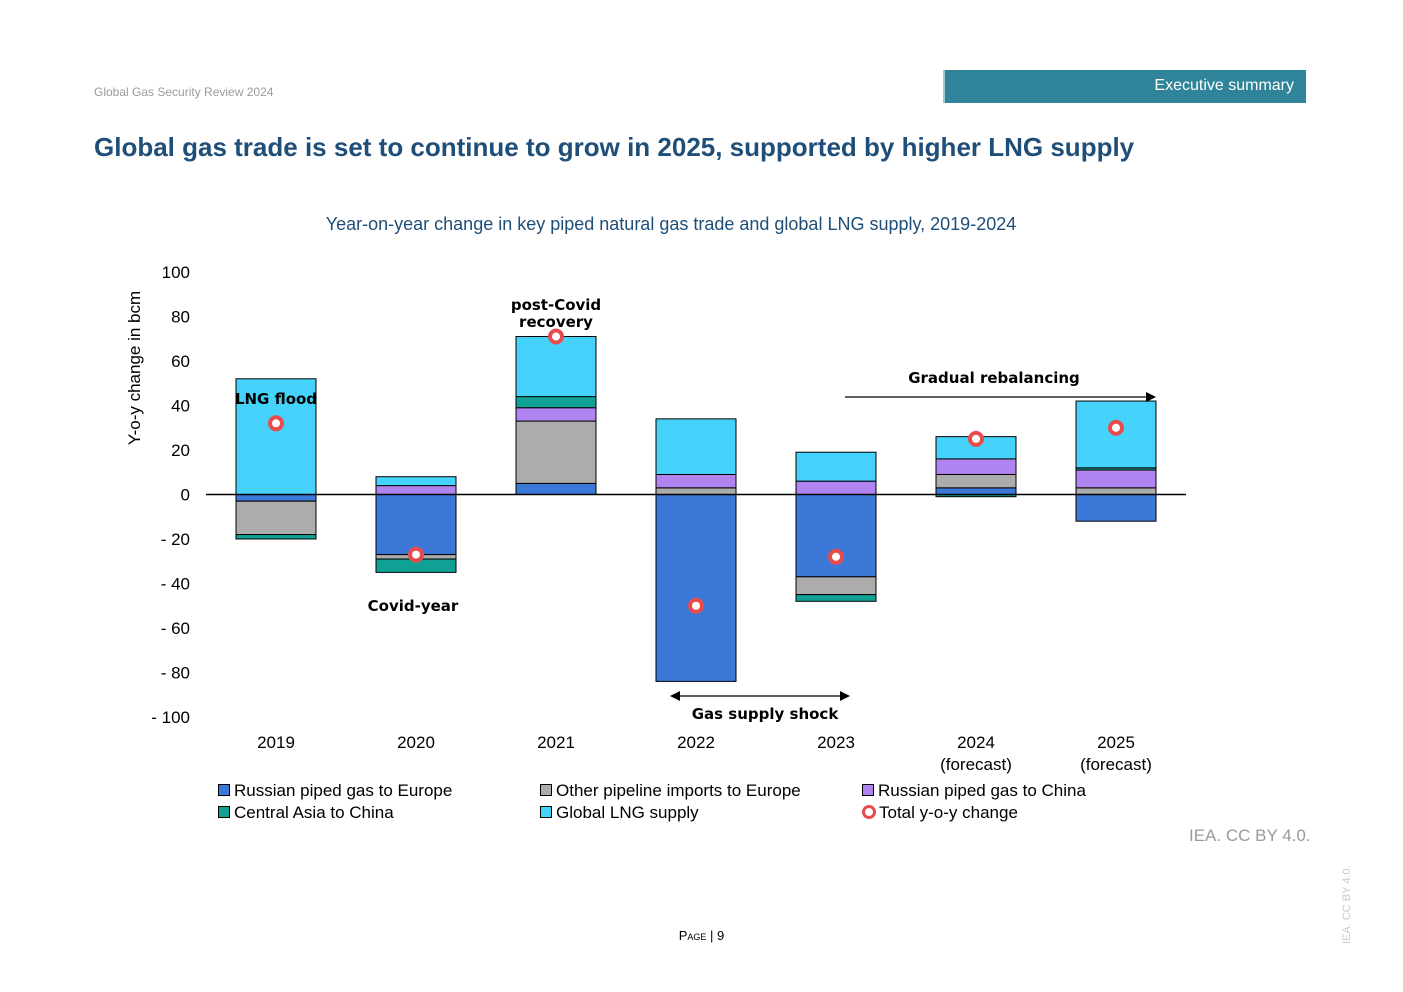 The width and height of the screenshot is (1403, 992). I want to click on x-tick-label: 2024, so click(976, 742).